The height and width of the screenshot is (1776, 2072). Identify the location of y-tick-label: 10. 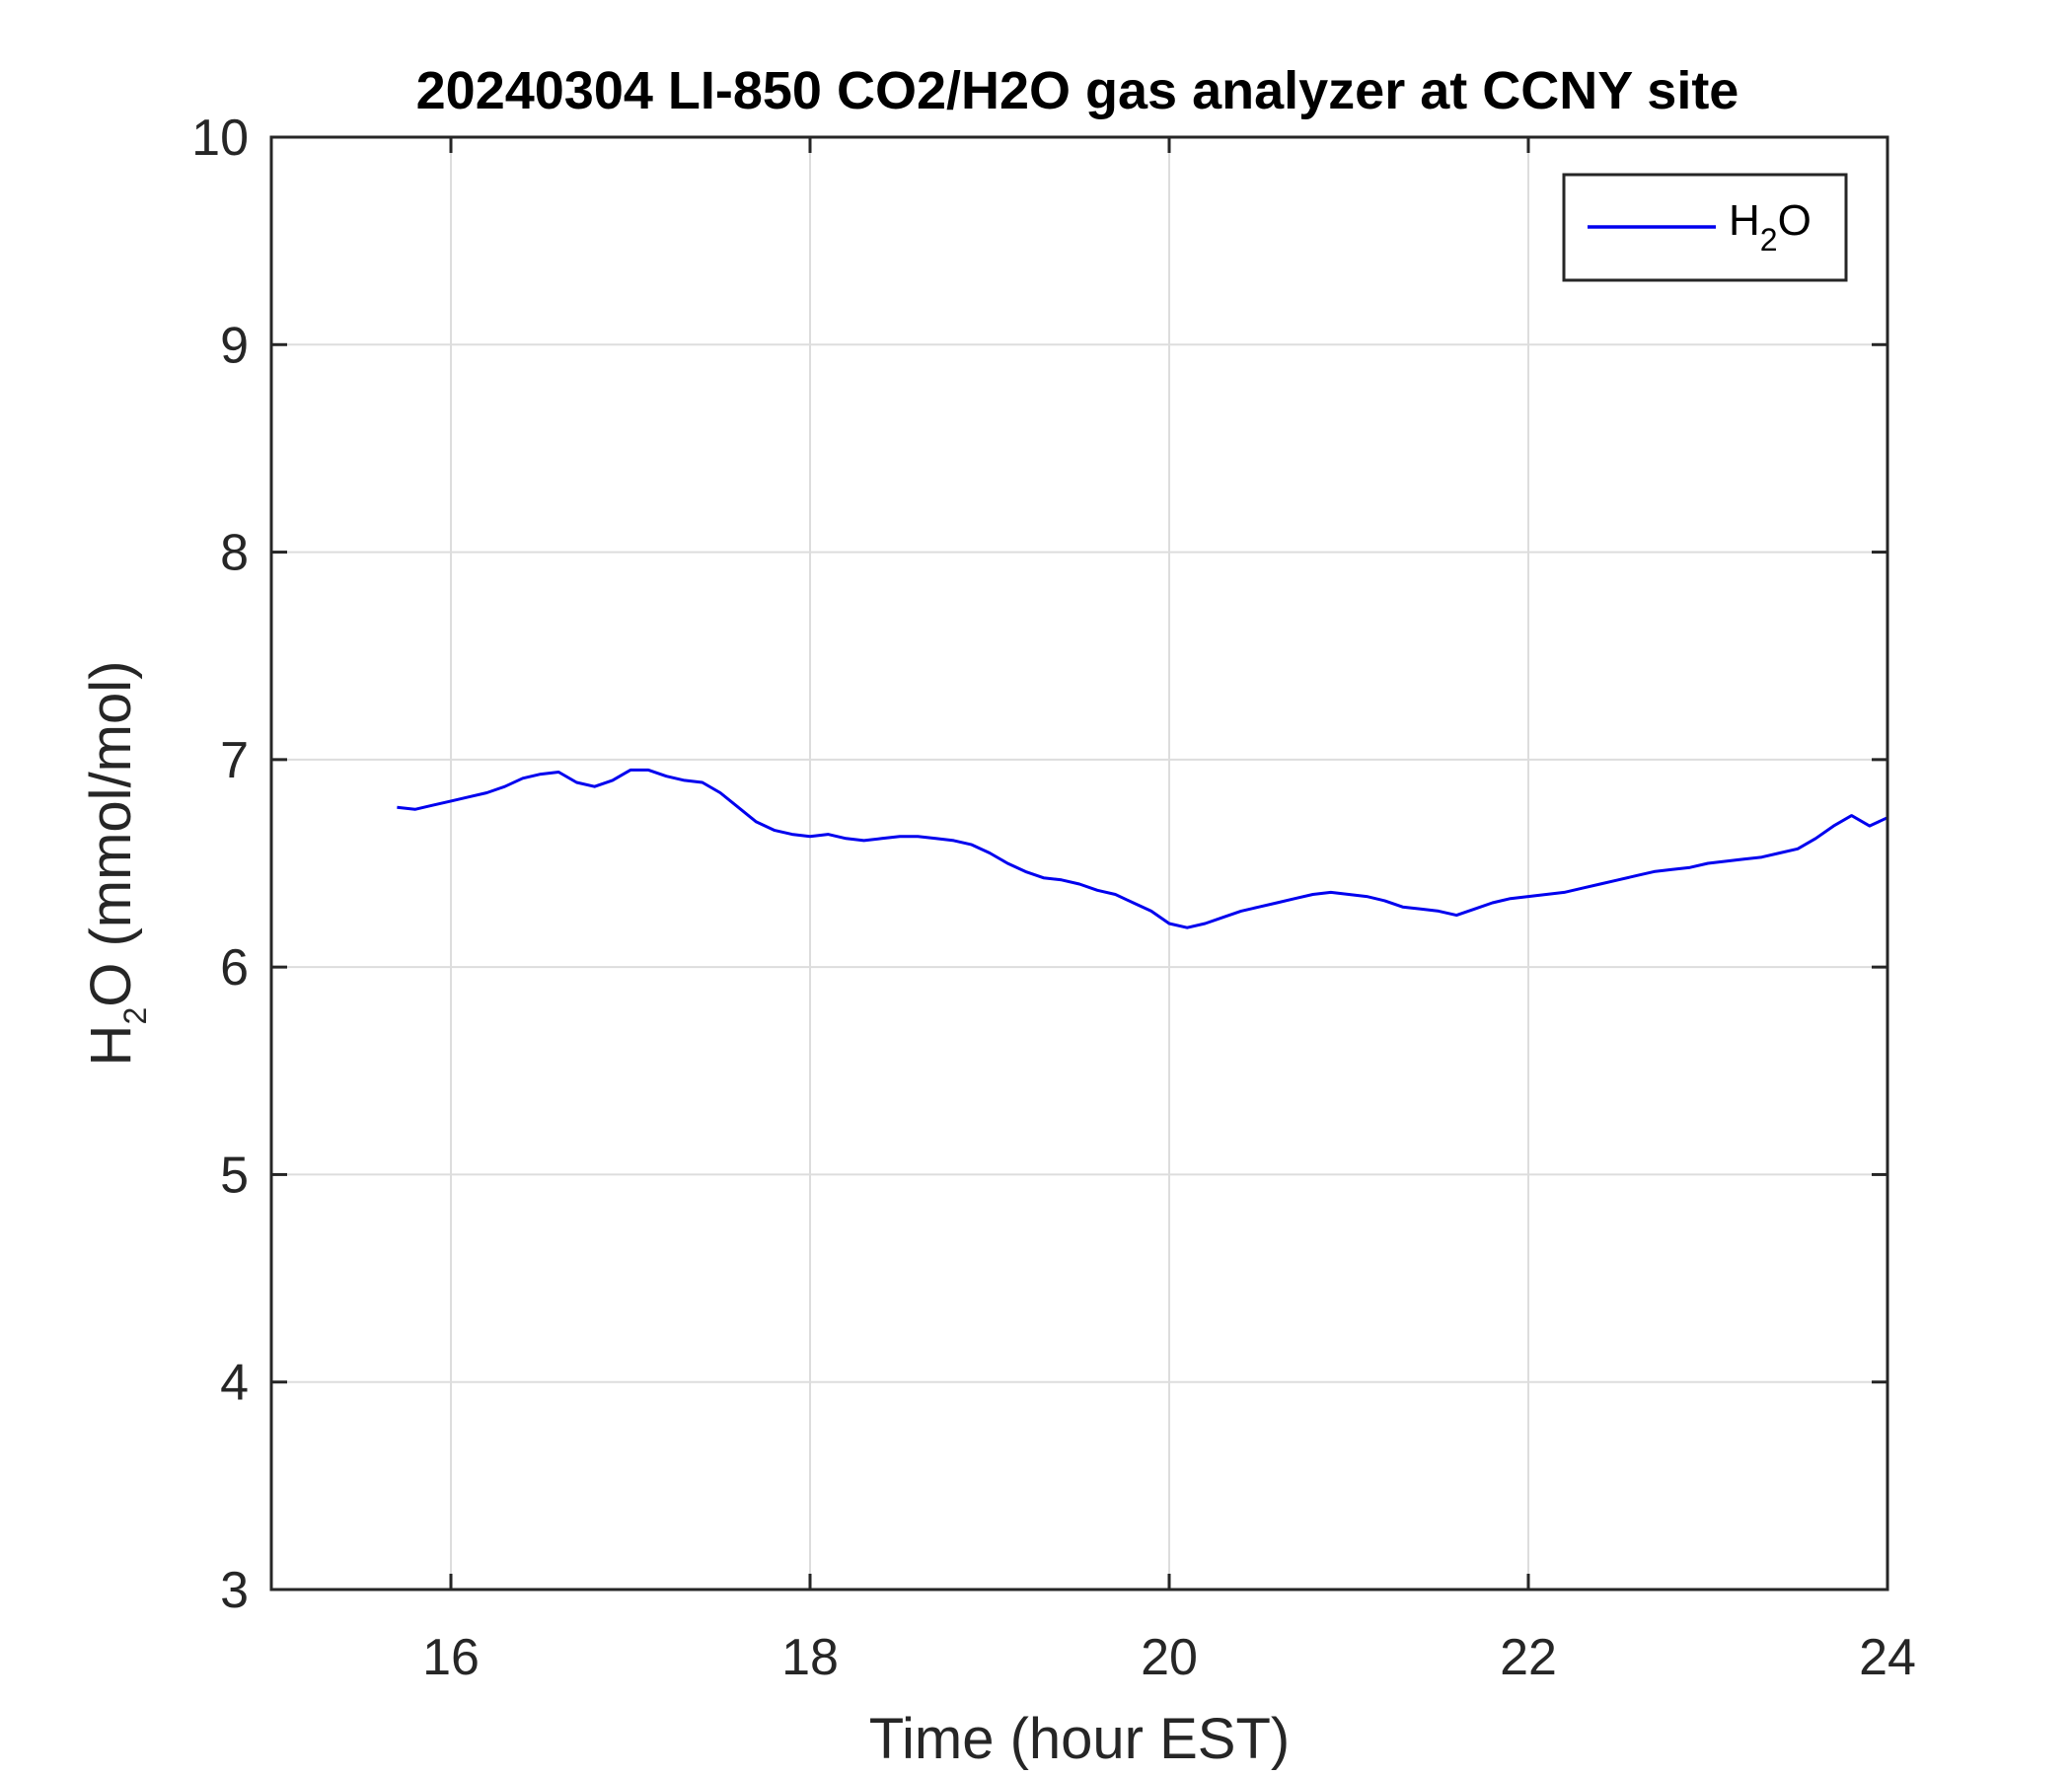
(220, 139).